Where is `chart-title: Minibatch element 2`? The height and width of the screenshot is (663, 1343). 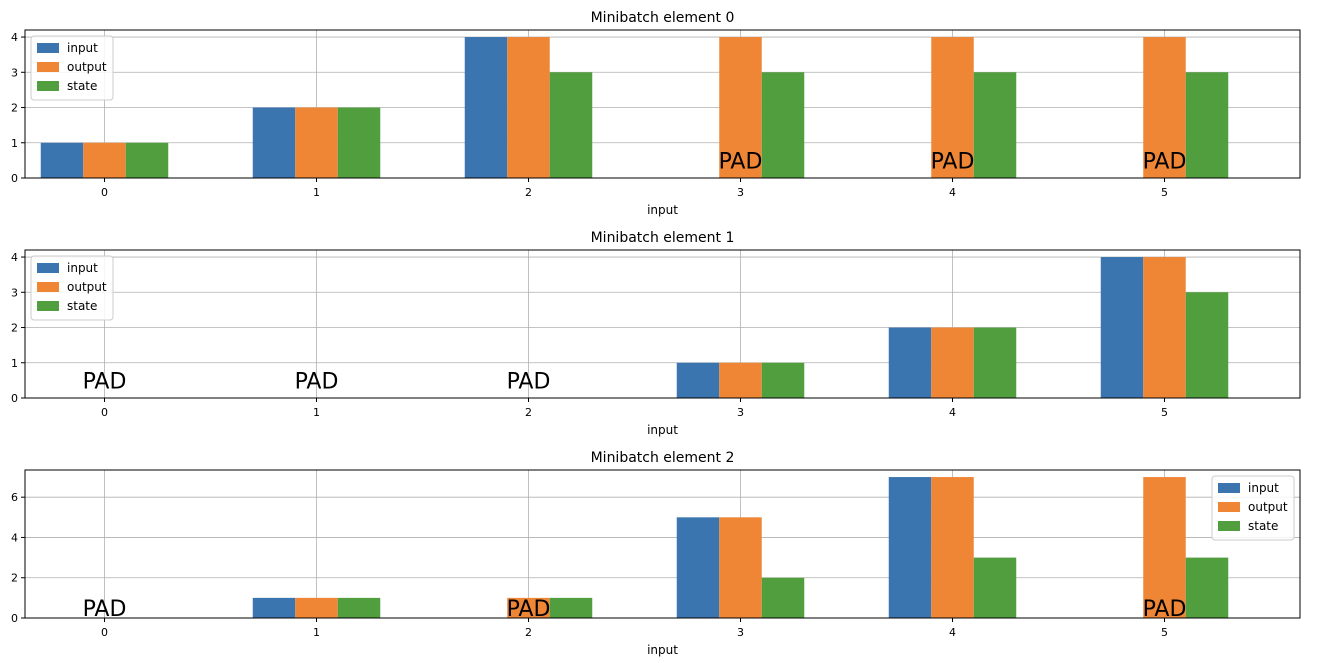
chart-title: Minibatch element 2 is located at coordinates (663, 458).